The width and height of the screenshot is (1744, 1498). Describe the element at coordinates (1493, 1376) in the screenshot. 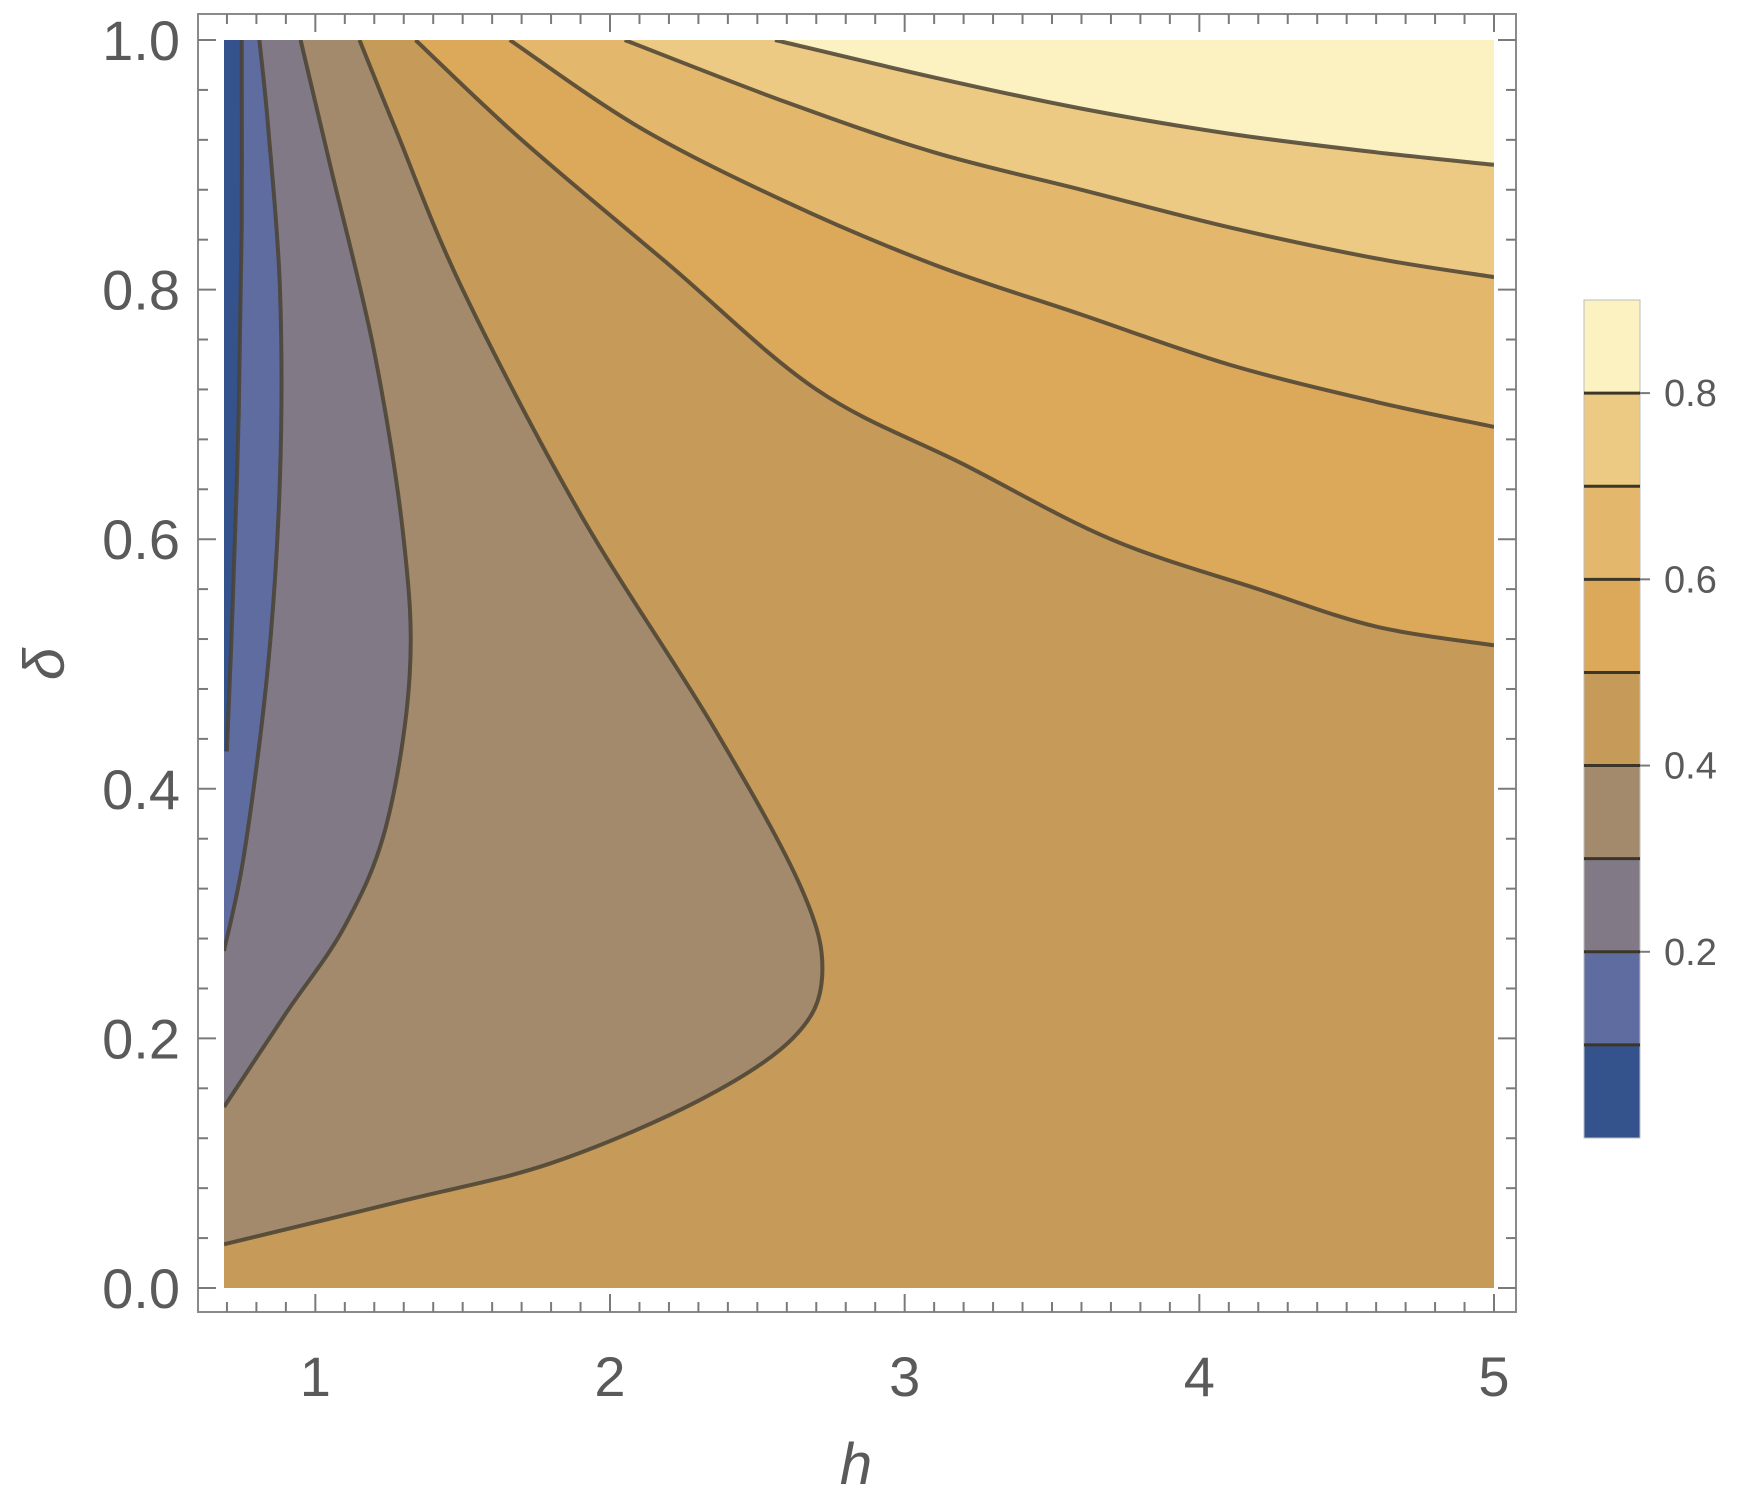

I see `x-tick-label: 5` at that location.